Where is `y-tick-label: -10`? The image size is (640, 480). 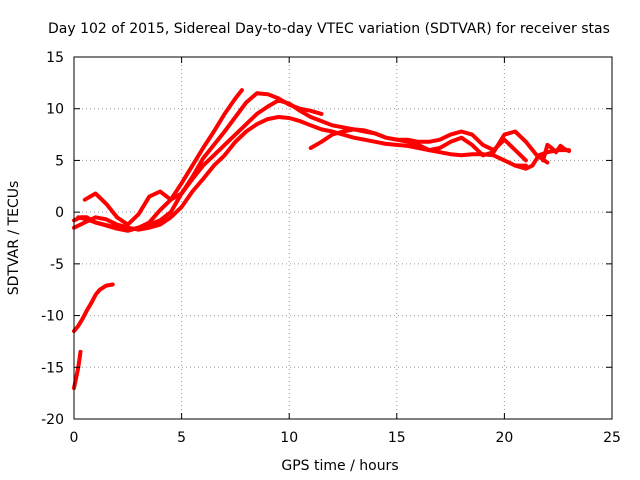 y-tick-label: -10 is located at coordinates (52, 317).